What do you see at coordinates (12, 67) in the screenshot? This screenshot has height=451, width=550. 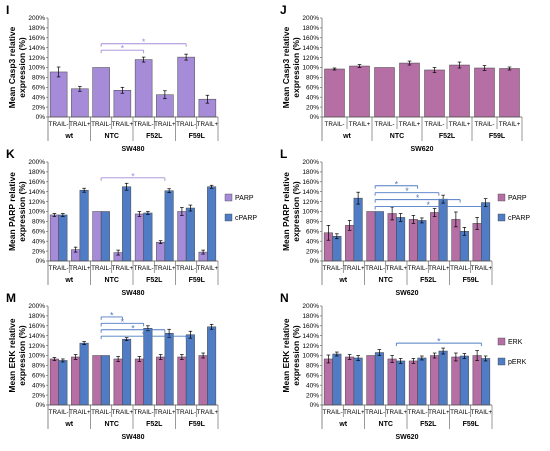 I see `y-axis-label-line1: Mean Casp3 relative` at bounding box center [12, 67].